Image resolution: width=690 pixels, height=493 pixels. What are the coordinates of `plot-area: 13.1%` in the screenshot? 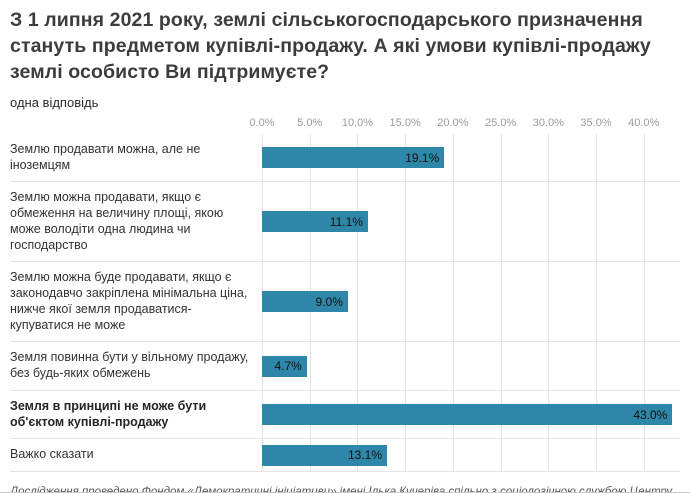 It's located at (471, 455).